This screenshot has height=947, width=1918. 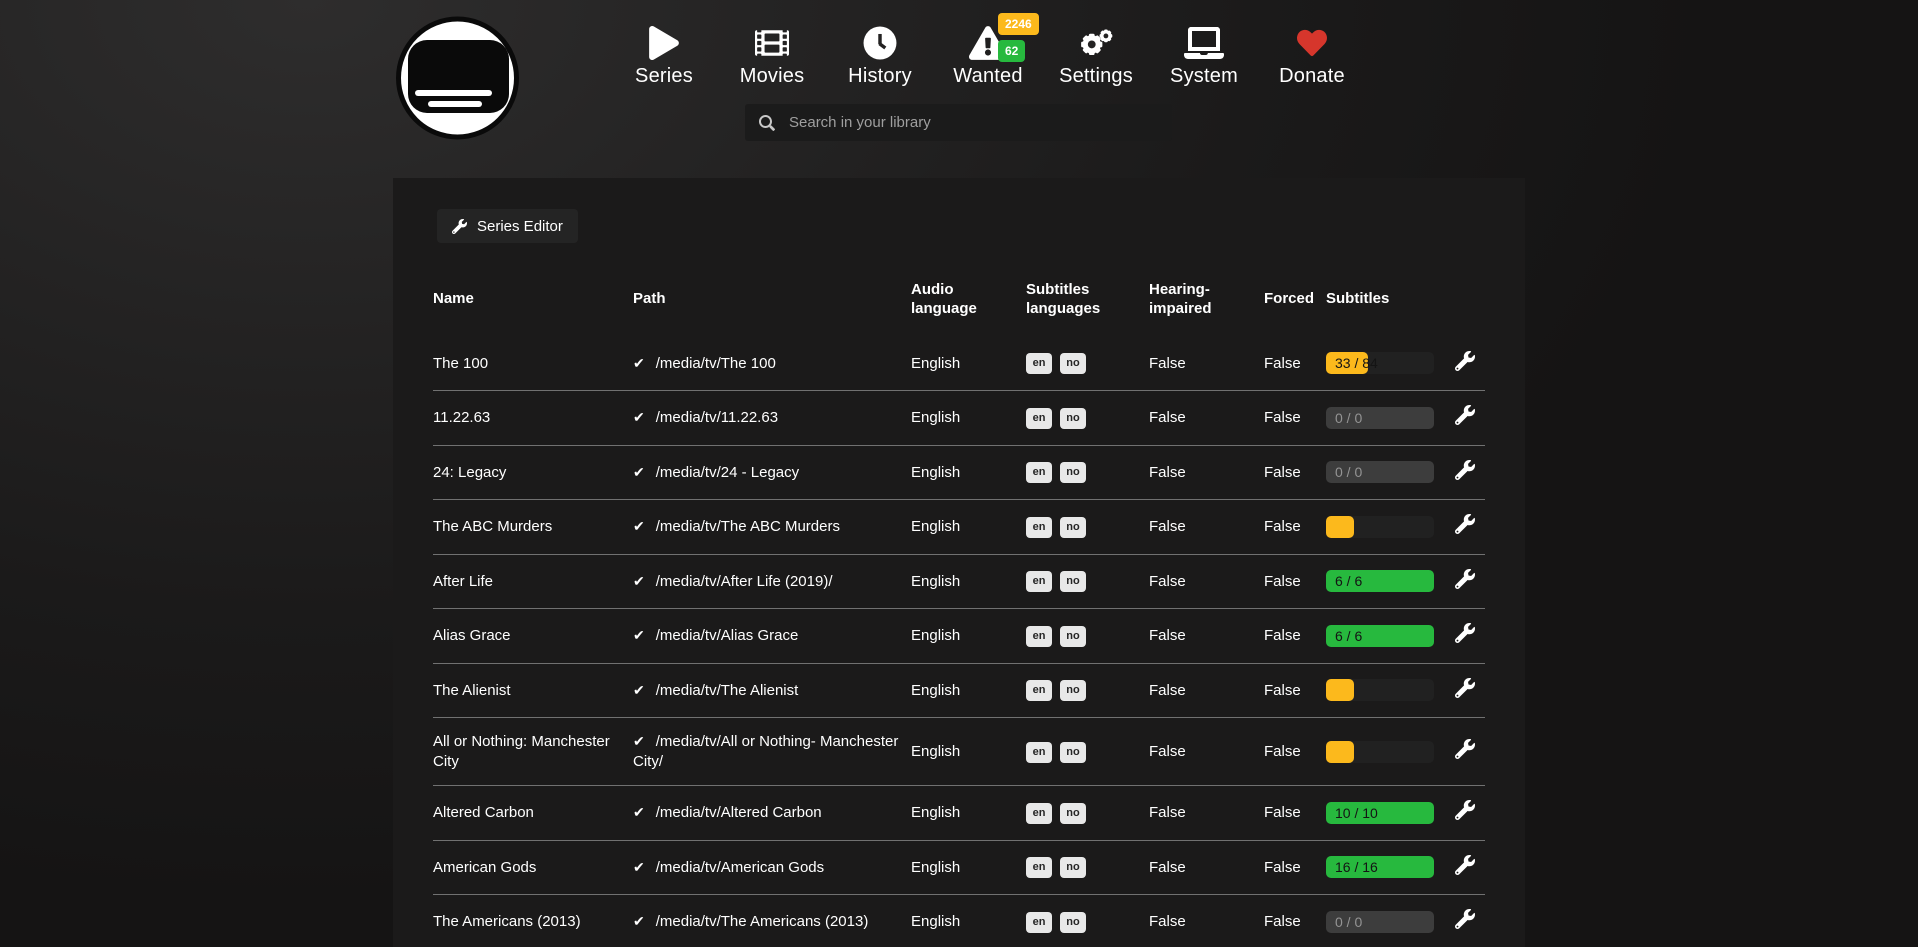 What do you see at coordinates (767, 122) in the screenshot?
I see `search-icon` at bounding box center [767, 122].